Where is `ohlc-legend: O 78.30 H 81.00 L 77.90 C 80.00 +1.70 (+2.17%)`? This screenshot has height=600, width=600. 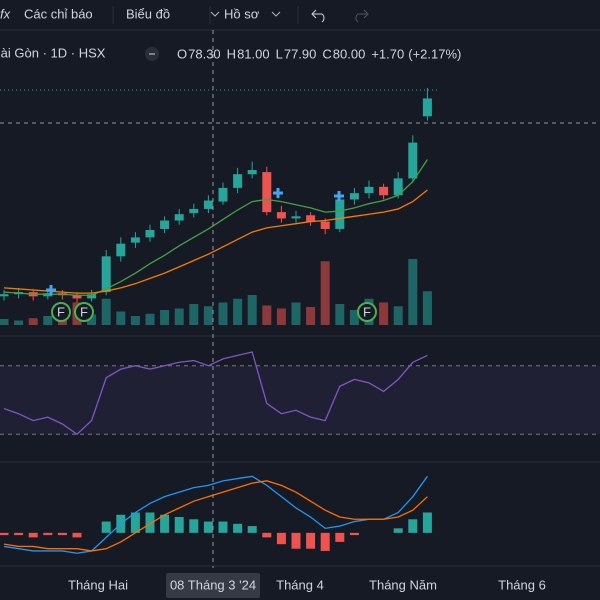
ohlc-legend: O 78.30 H 81.00 L 77.90 C 80.00 +1.70 (+2.17%) is located at coordinates (319, 53).